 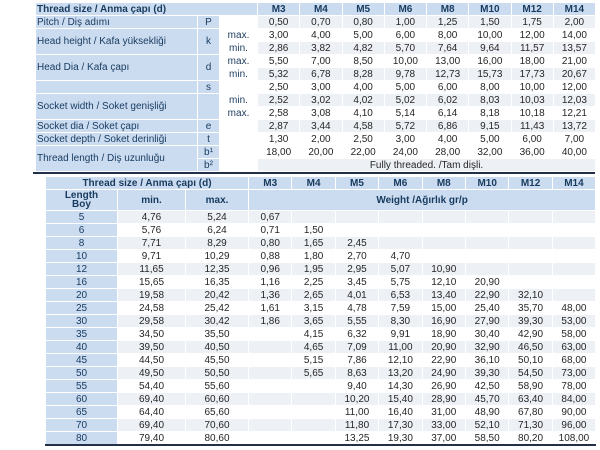 What do you see at coordinates (81, 412) in the screenshot?
I see `length-value: 65` at bounding box center [81, 412].